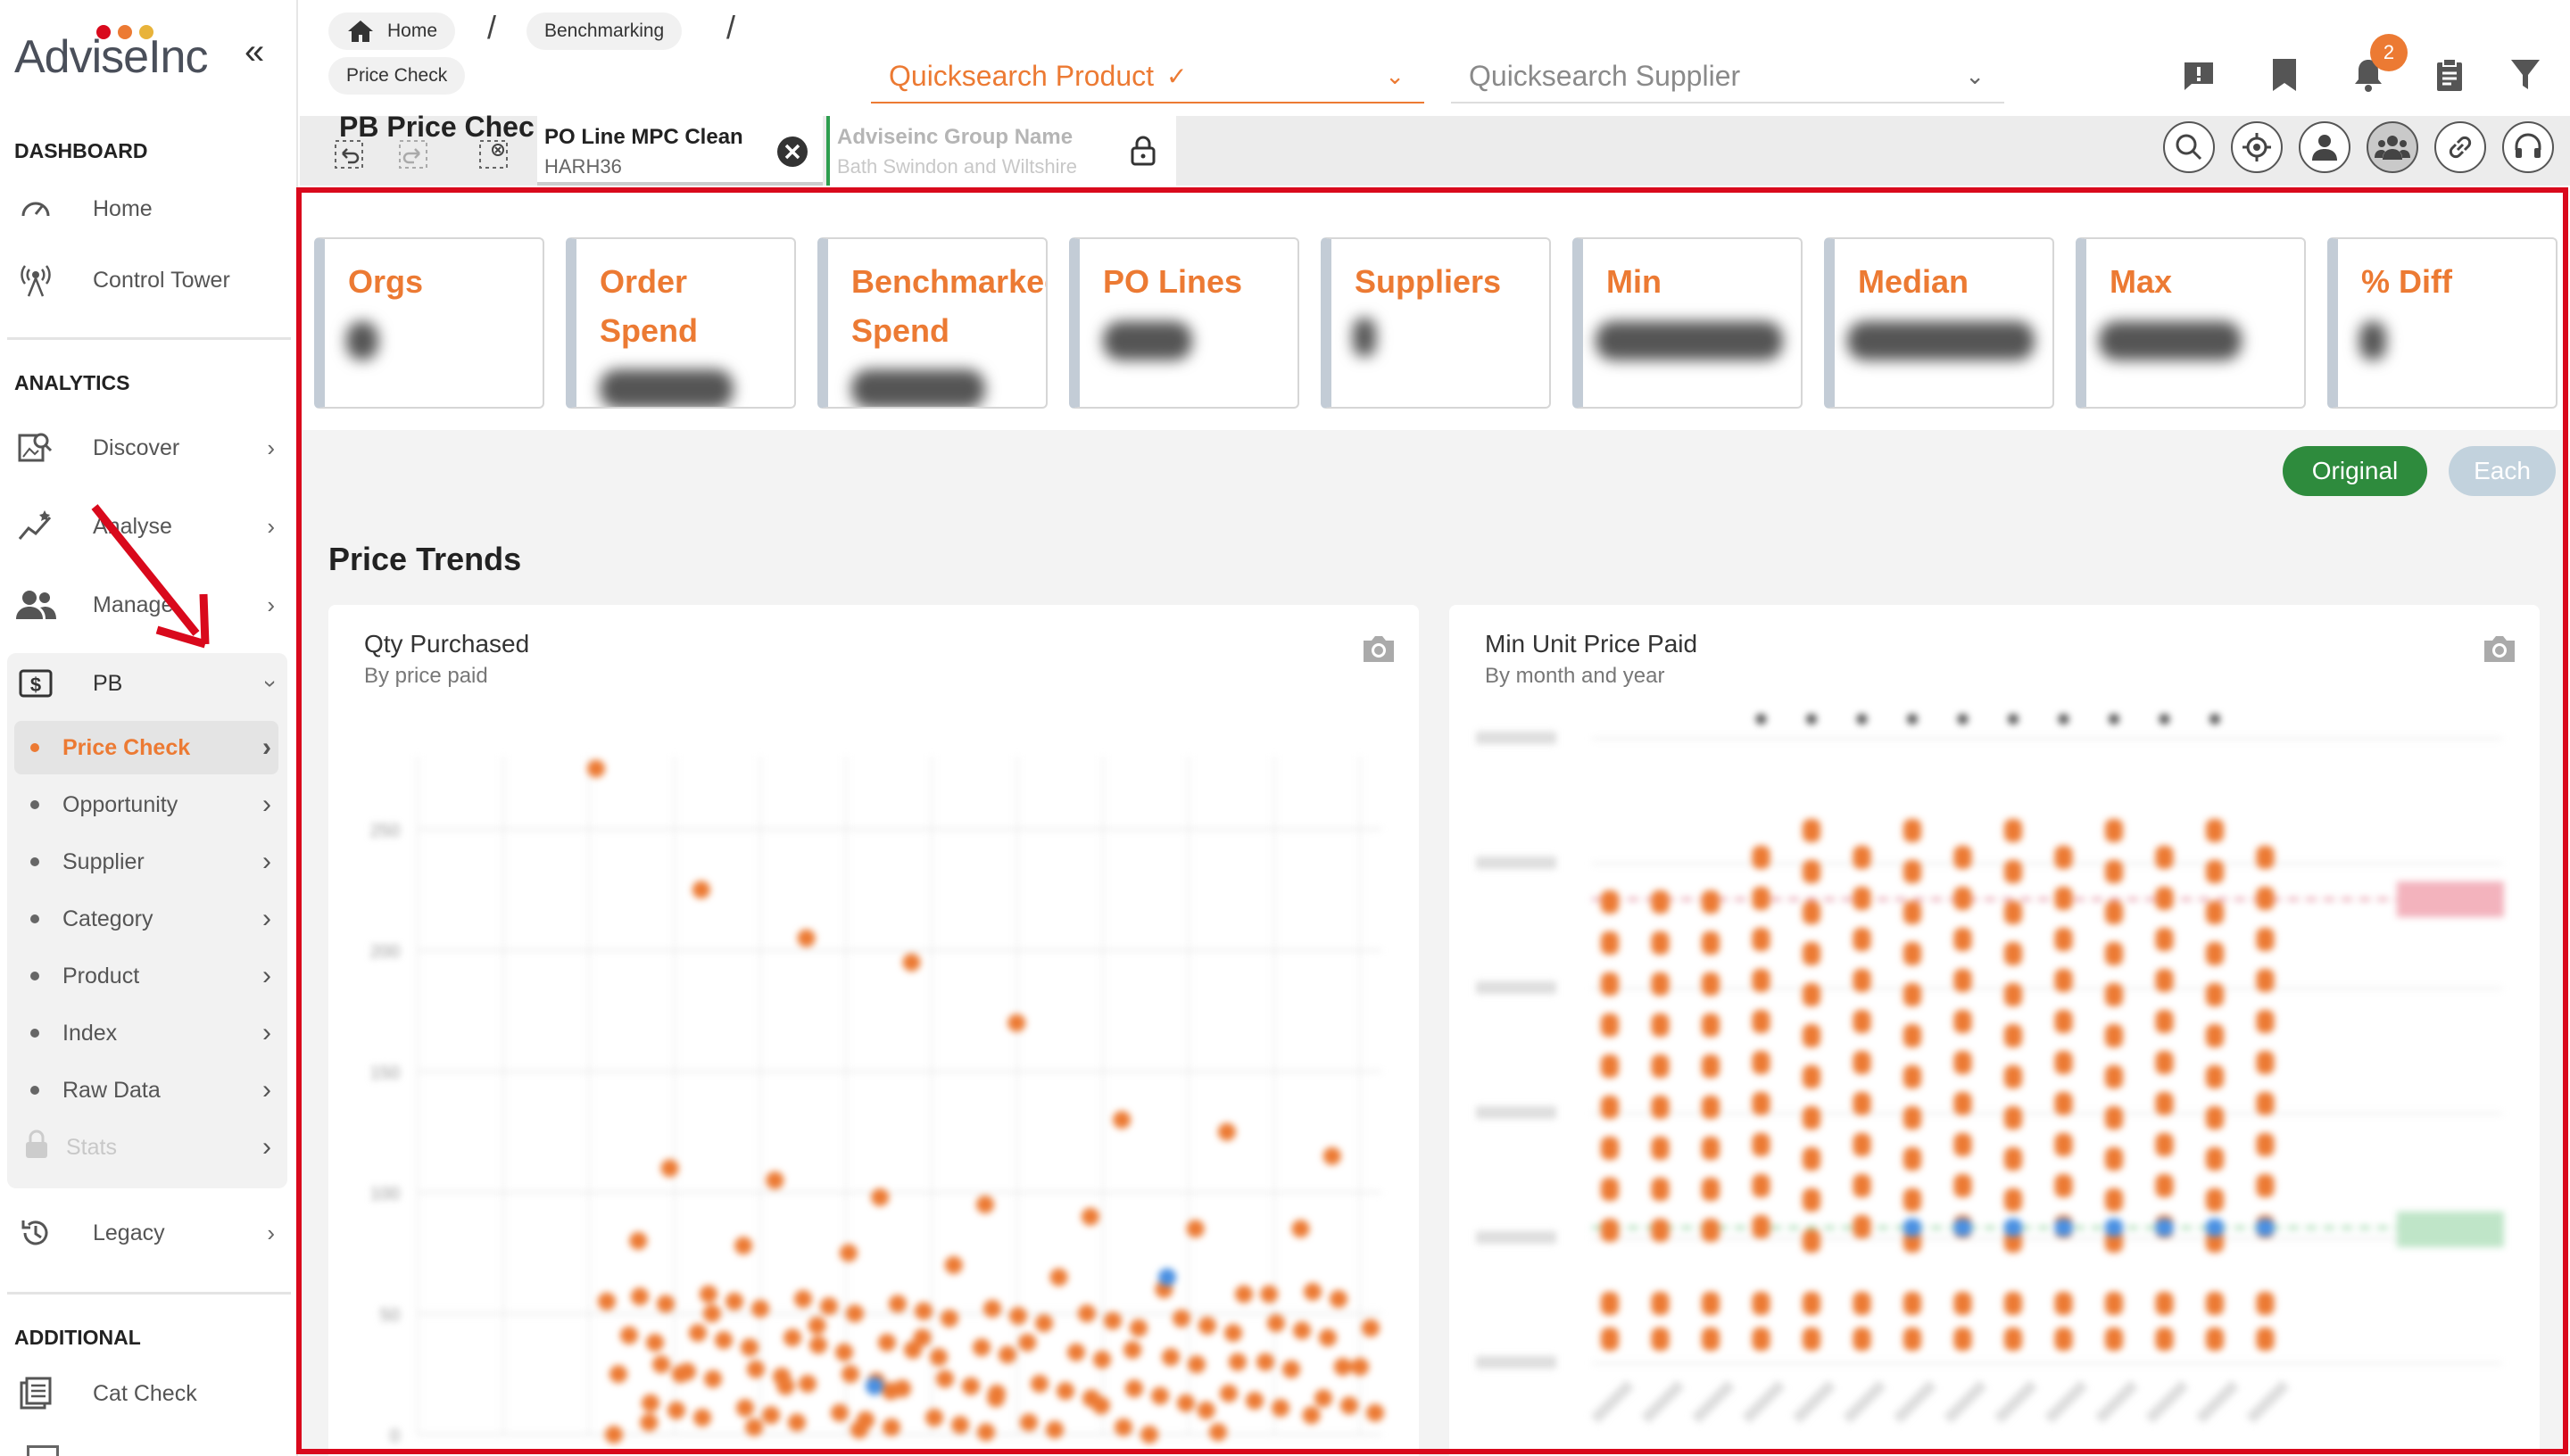 This screenshot has height=1456, width=2570. I want to click on list-doc-icon, so click(35, 1394).